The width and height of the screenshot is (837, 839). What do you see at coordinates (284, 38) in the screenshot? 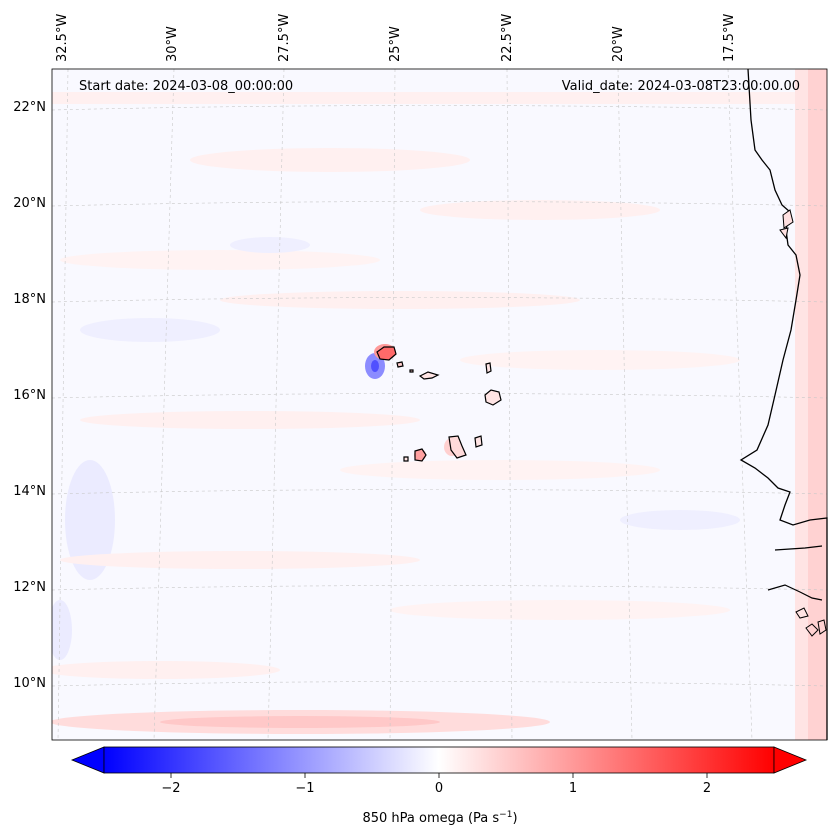
I see `lon-label: 27.5°W` at bounding box center [284, 38].